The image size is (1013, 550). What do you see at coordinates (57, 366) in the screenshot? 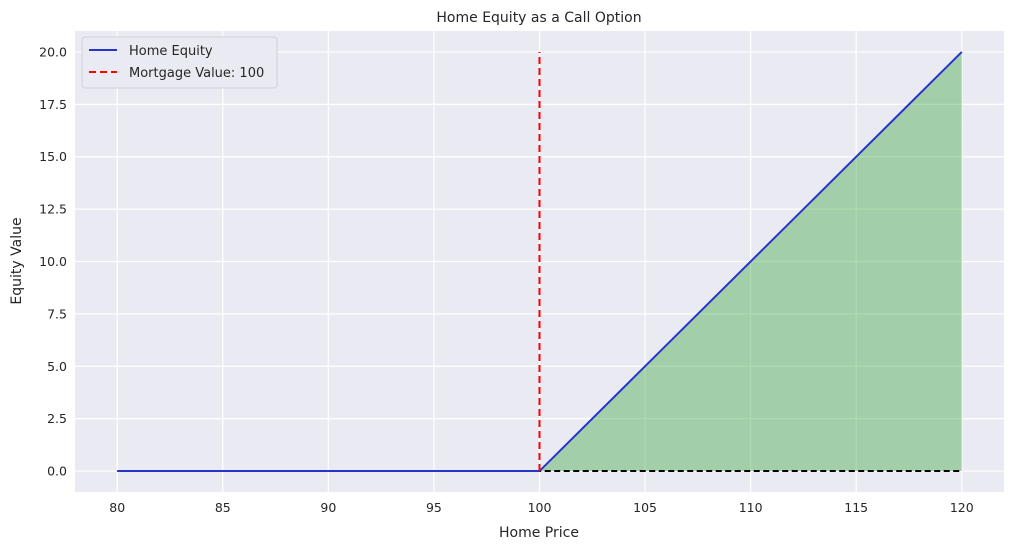
I see `y-tick-label: 5.0` at bounding box center [57, 366].